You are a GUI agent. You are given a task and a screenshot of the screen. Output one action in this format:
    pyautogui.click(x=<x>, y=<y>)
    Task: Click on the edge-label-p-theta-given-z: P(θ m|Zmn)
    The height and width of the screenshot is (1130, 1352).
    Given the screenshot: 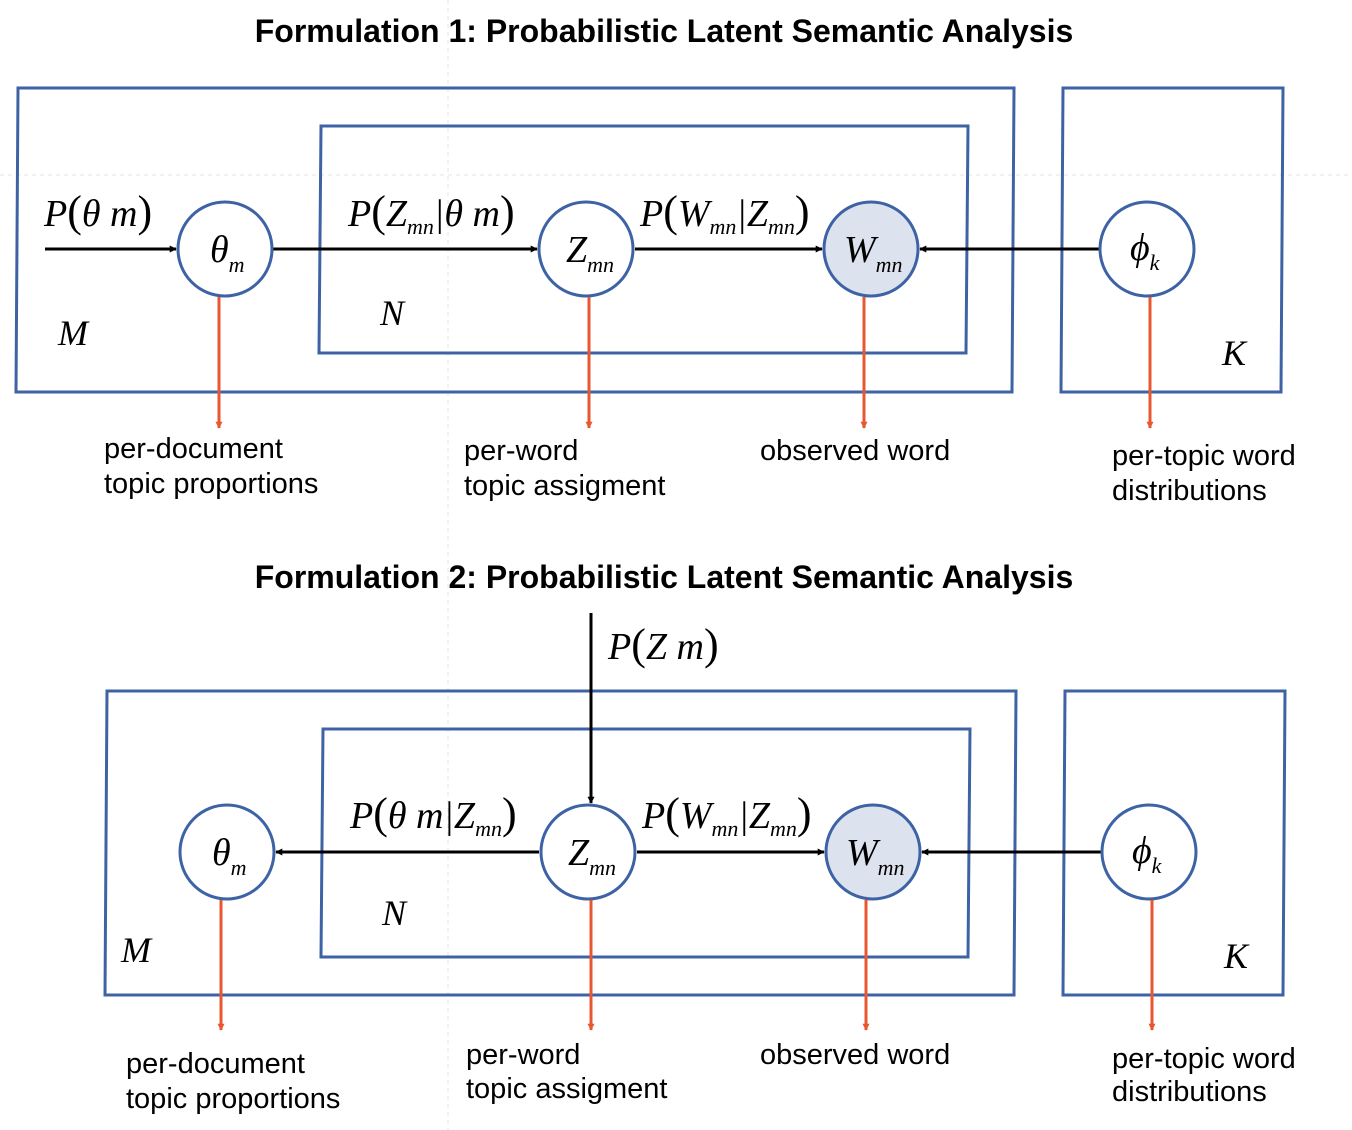 What is the action you would take?
    pyautogui.click(x=433, y=815)
    